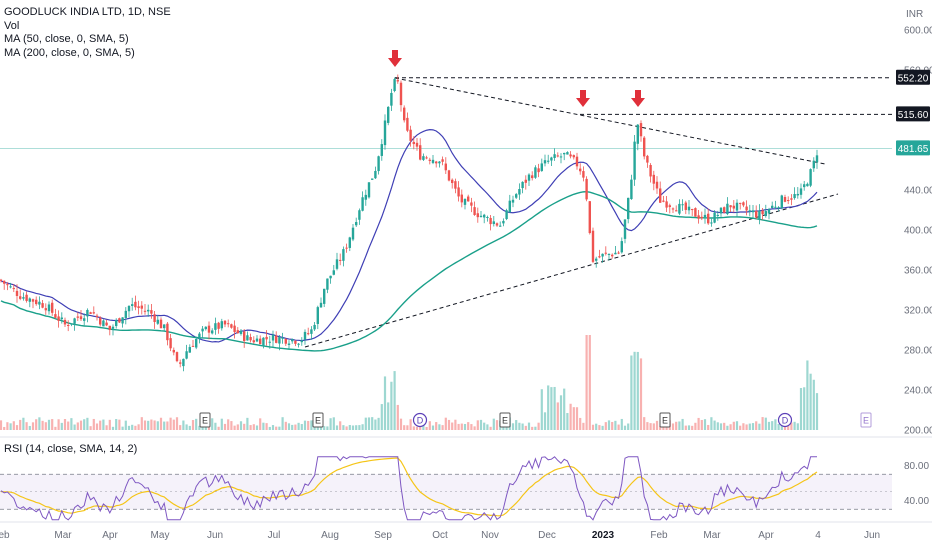 This screenshot has height=555, width=932. I want to click on symbol-title: GOODLUCK INDIA LTD, 1D, NSE, so click(87, 12).